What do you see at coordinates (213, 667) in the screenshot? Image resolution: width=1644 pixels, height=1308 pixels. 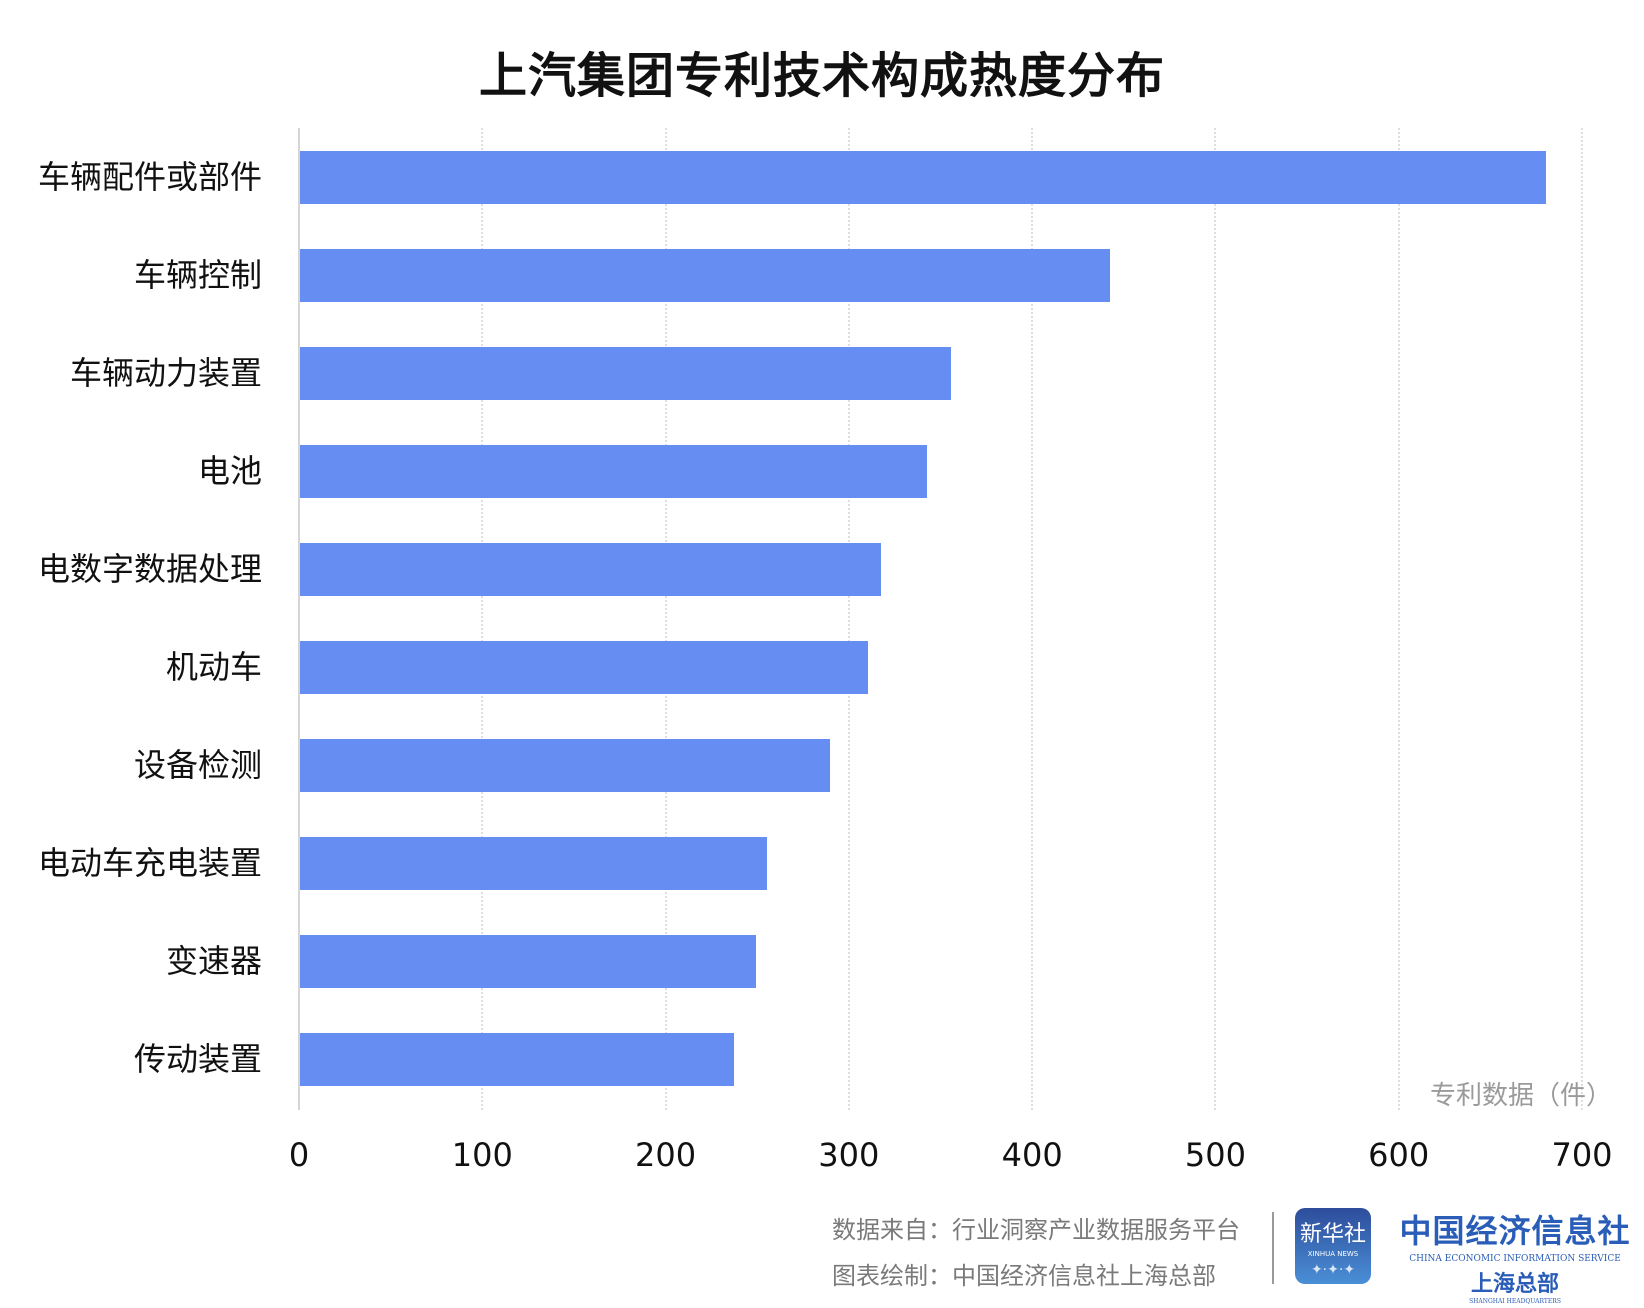 I see `category-label: 机动车` at bounding box center [213, 667].